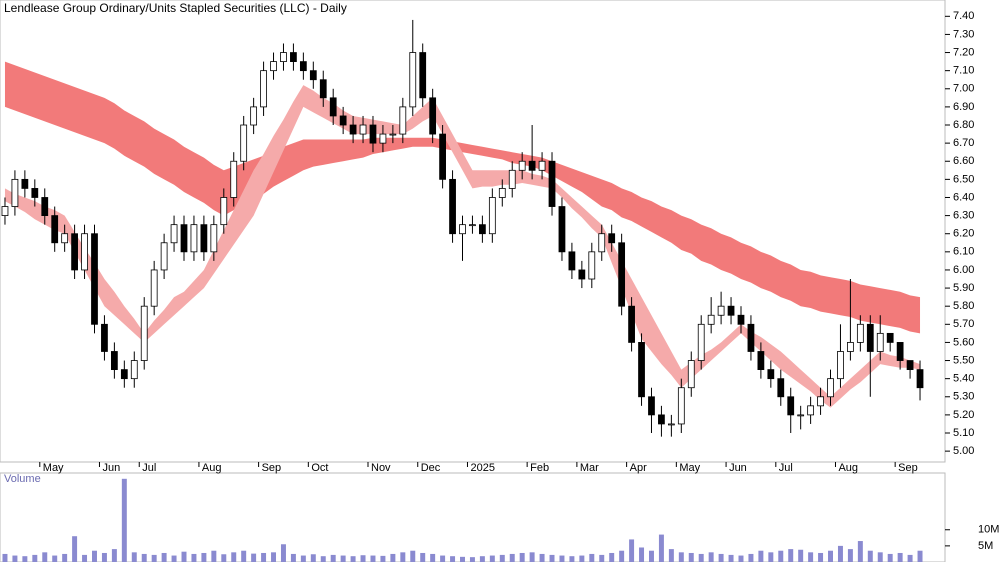 This screenshot has height=562, width=1000. Describe the element at coordinates (963, 161) in the screenshot. I see `y-tick-label: 6.60` at that location.